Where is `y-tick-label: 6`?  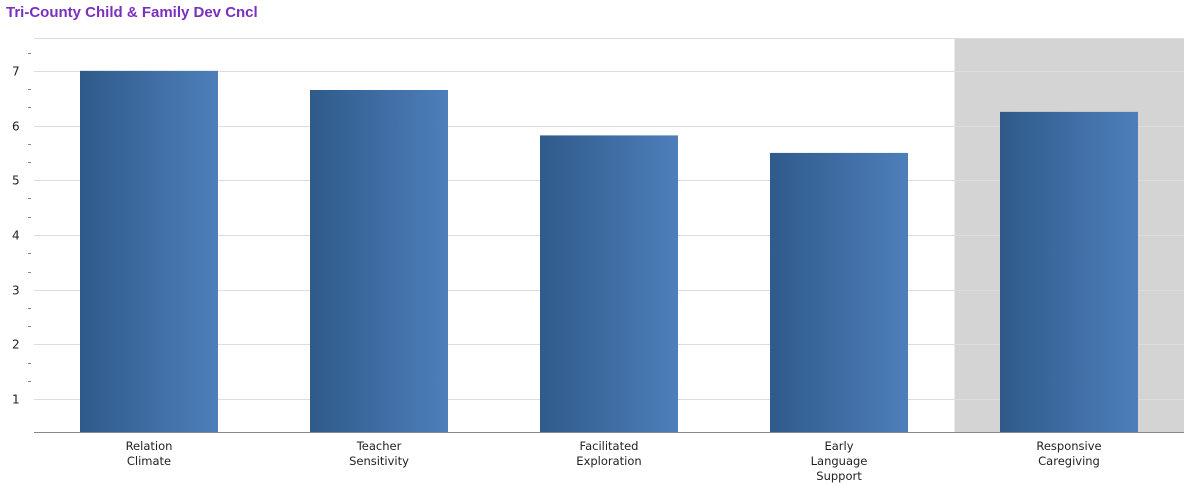
y-tick-label: 6 is located at coordinates (16, 127).